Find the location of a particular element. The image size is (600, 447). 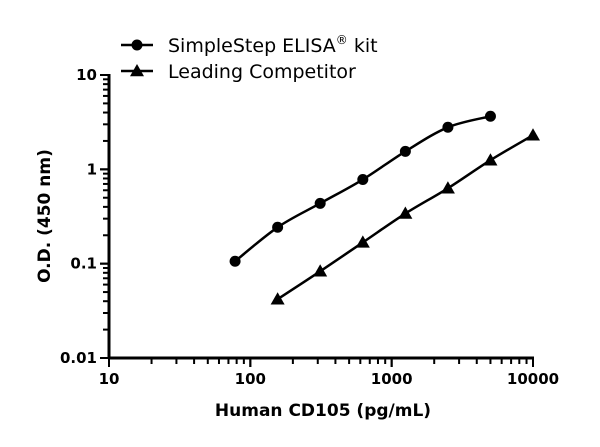

x-axis-title: Human CD105 (pg/mL) is located at coordinates (323, 411).